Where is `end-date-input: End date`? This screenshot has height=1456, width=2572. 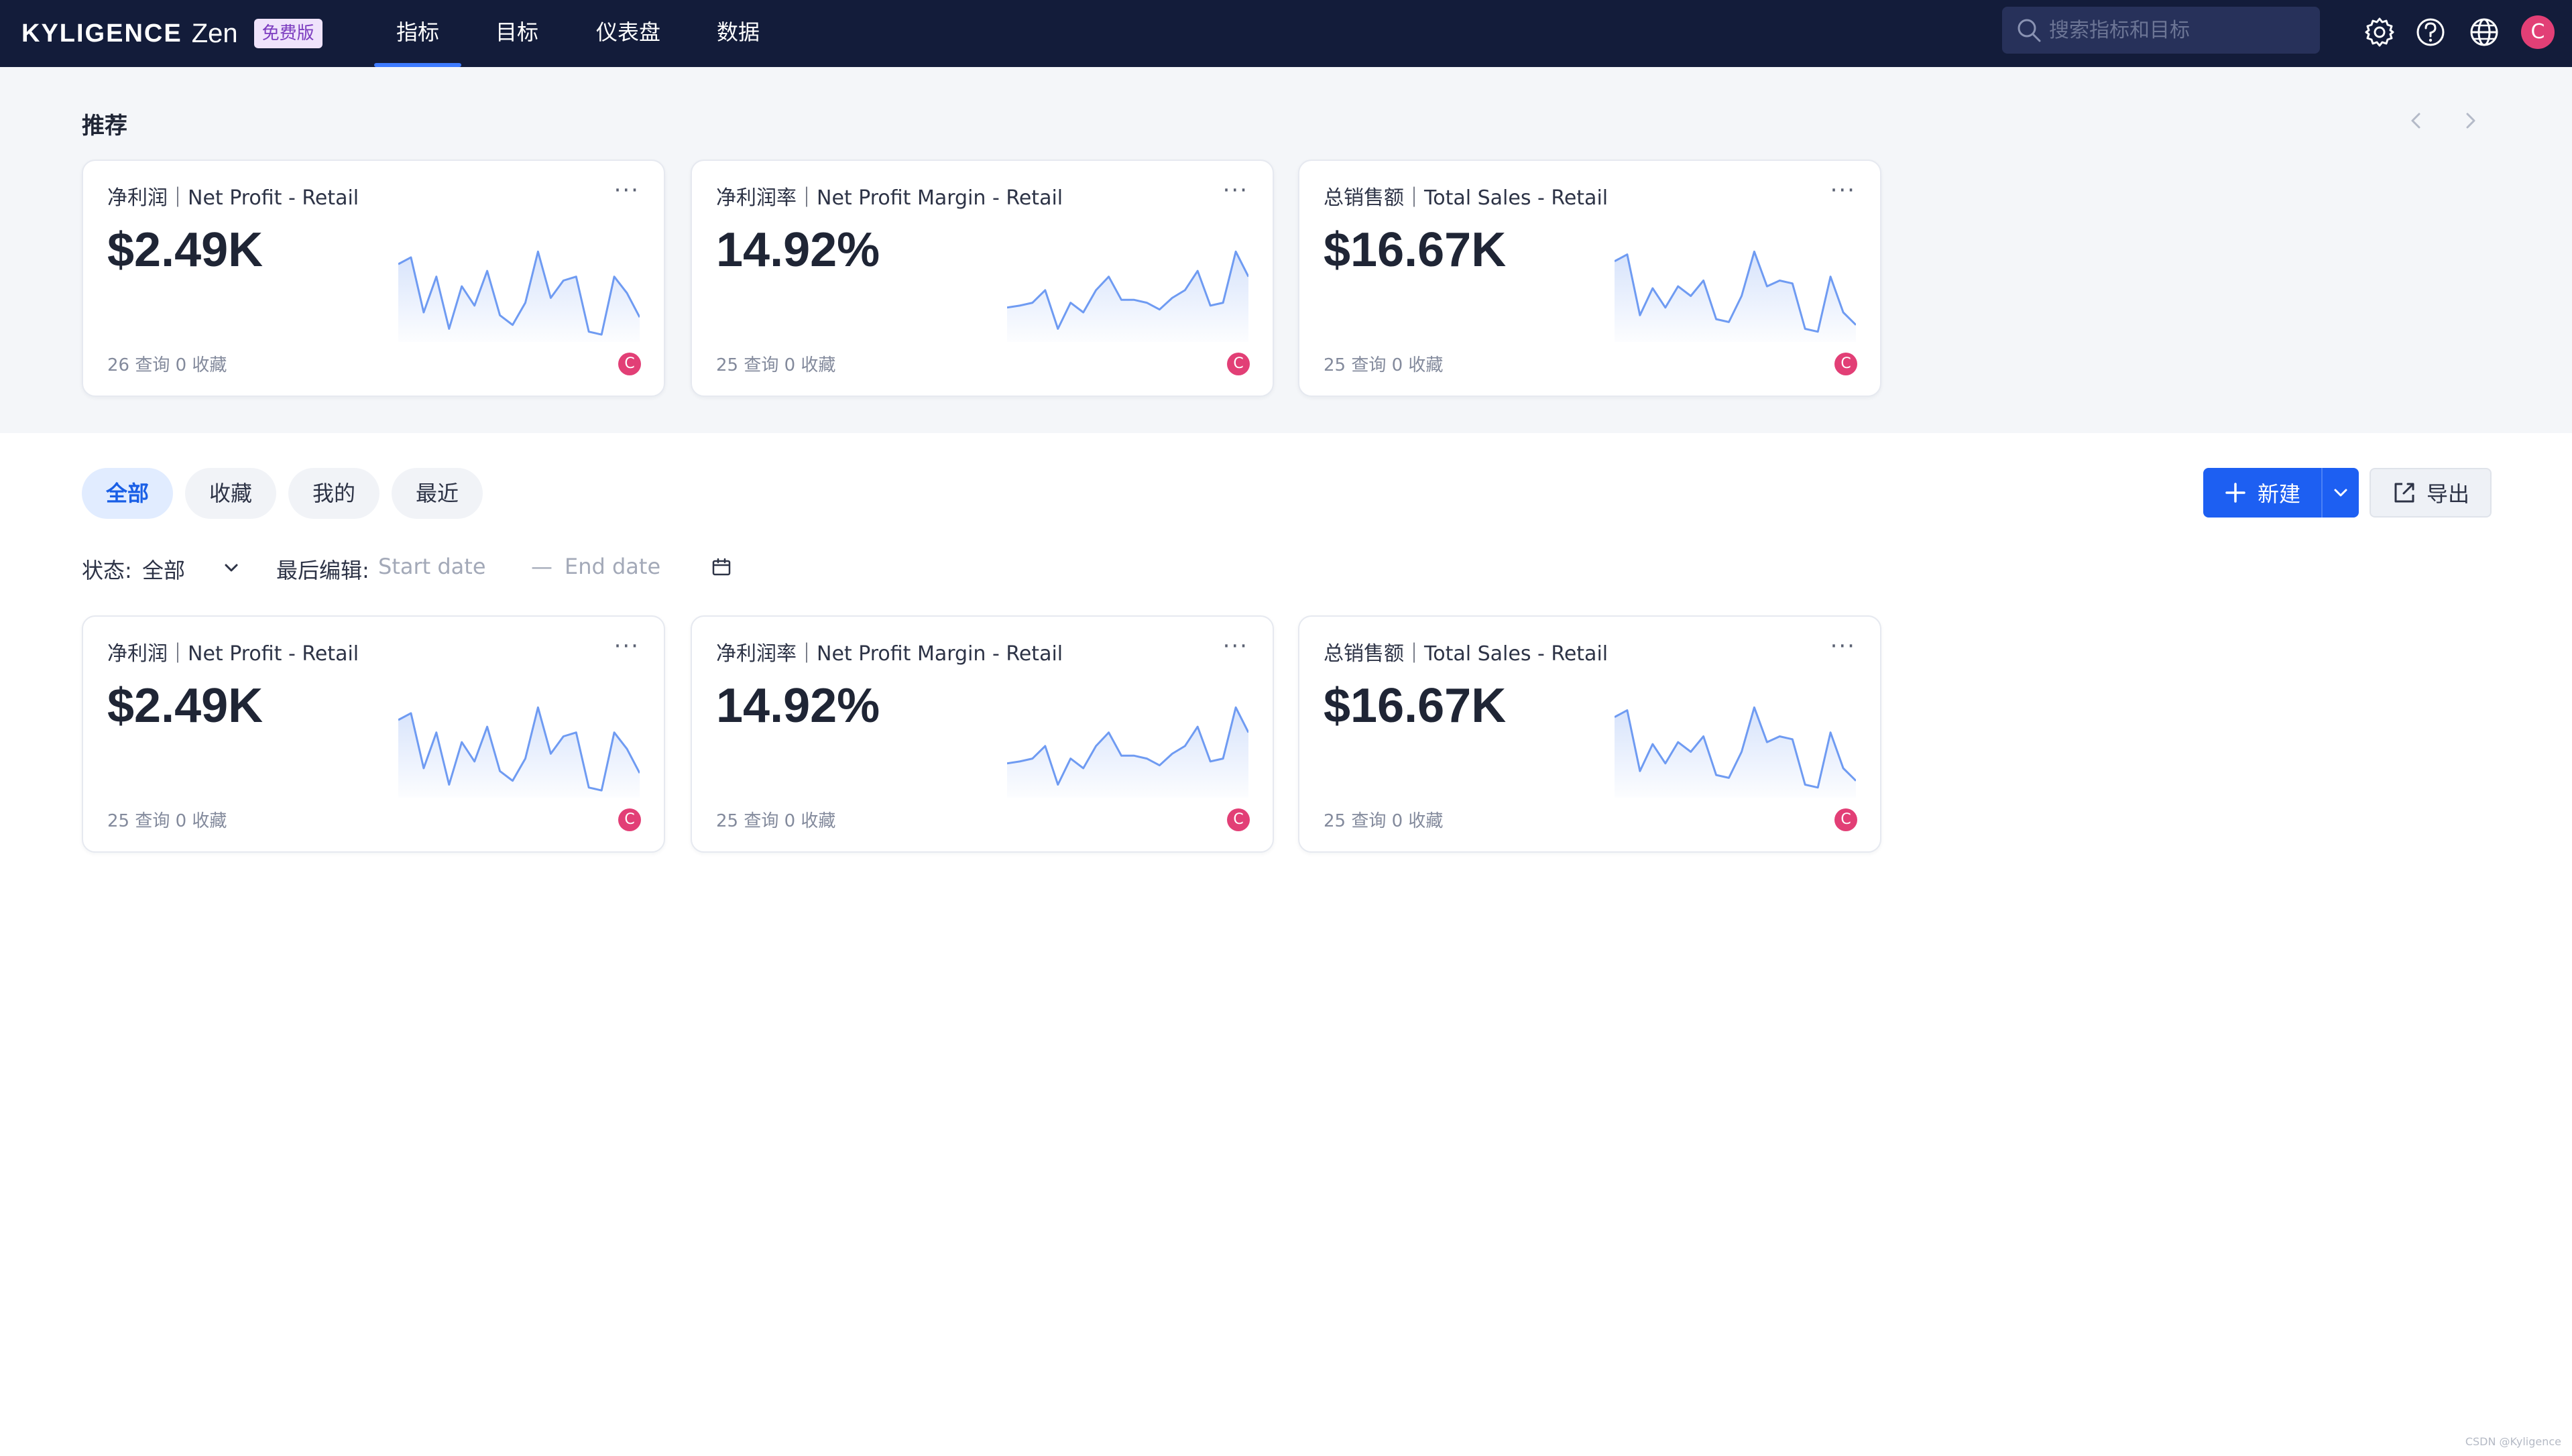 end-date-input: End date is located at coordinates (613, 566).